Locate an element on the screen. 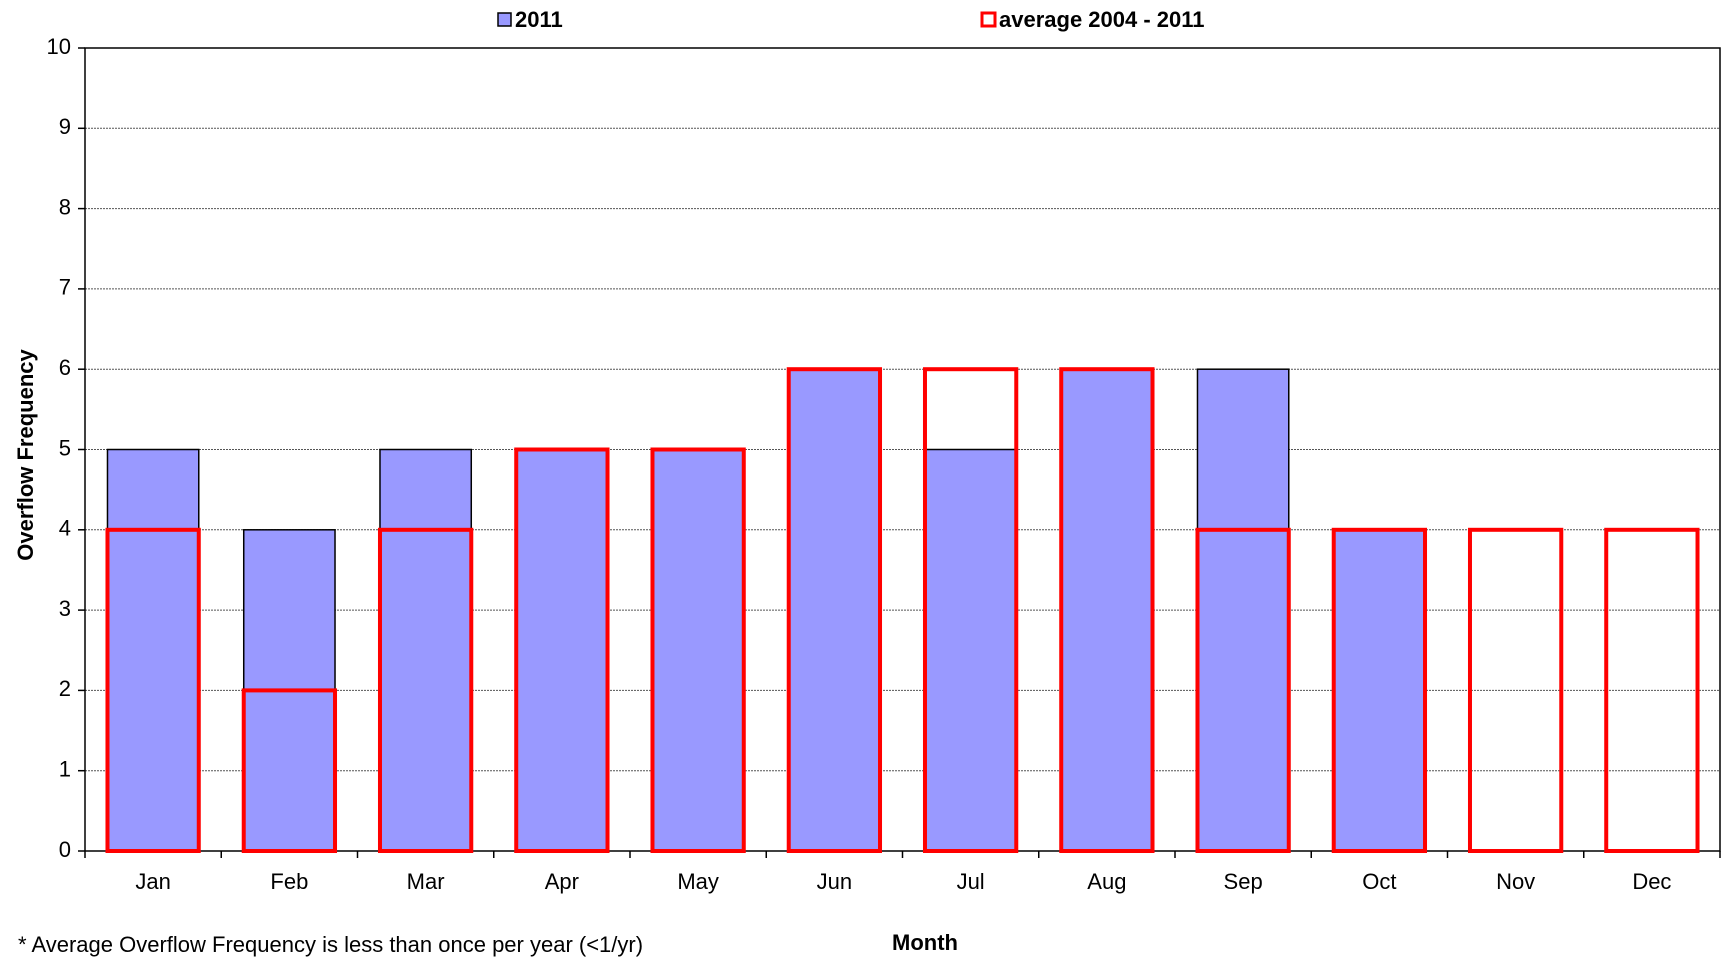  x-tick-label: Oct is located at coordinates (1379, 881).